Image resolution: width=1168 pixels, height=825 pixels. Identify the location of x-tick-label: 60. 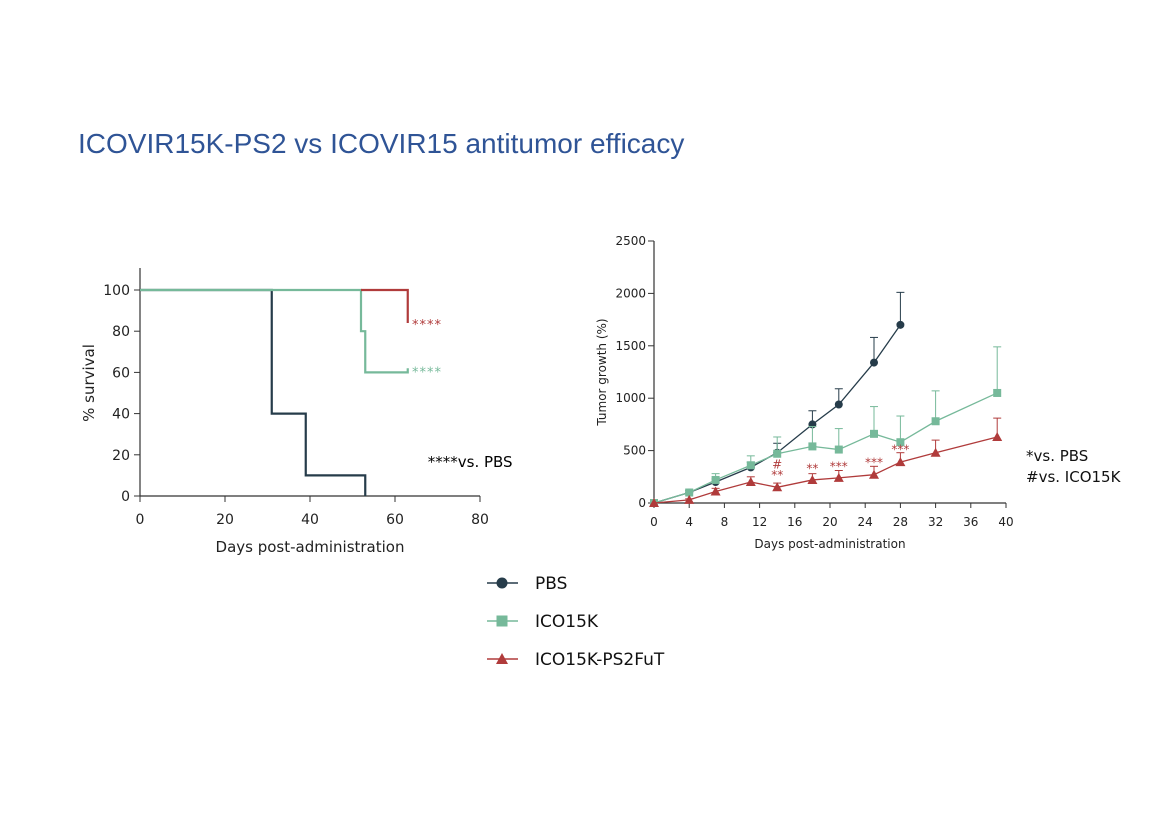
(395, 520).